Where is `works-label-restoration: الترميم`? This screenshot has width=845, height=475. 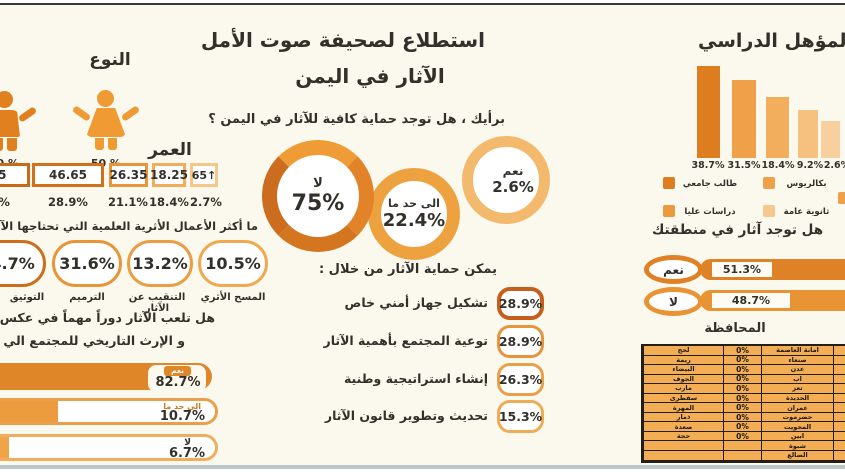
works-label-restoration: الترميم is located at coordinates (87, 297).